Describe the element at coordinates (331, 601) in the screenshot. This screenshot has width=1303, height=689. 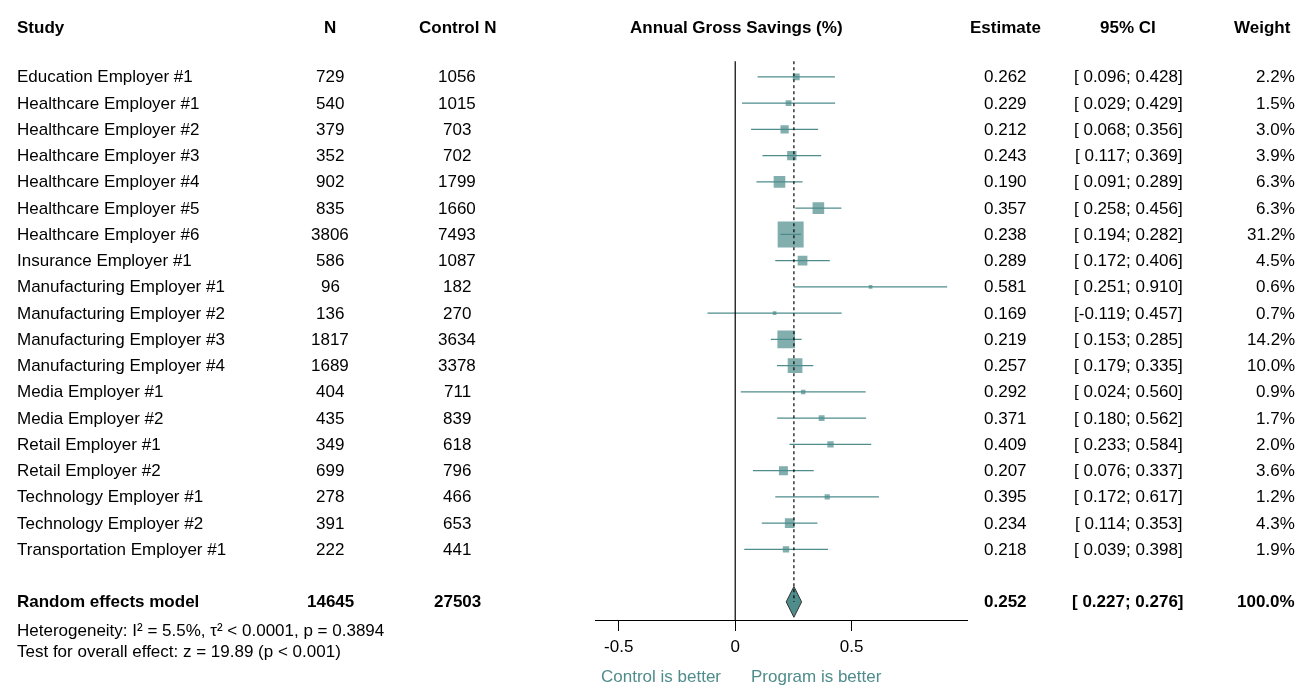
I see `data-label: 14645` at that location.